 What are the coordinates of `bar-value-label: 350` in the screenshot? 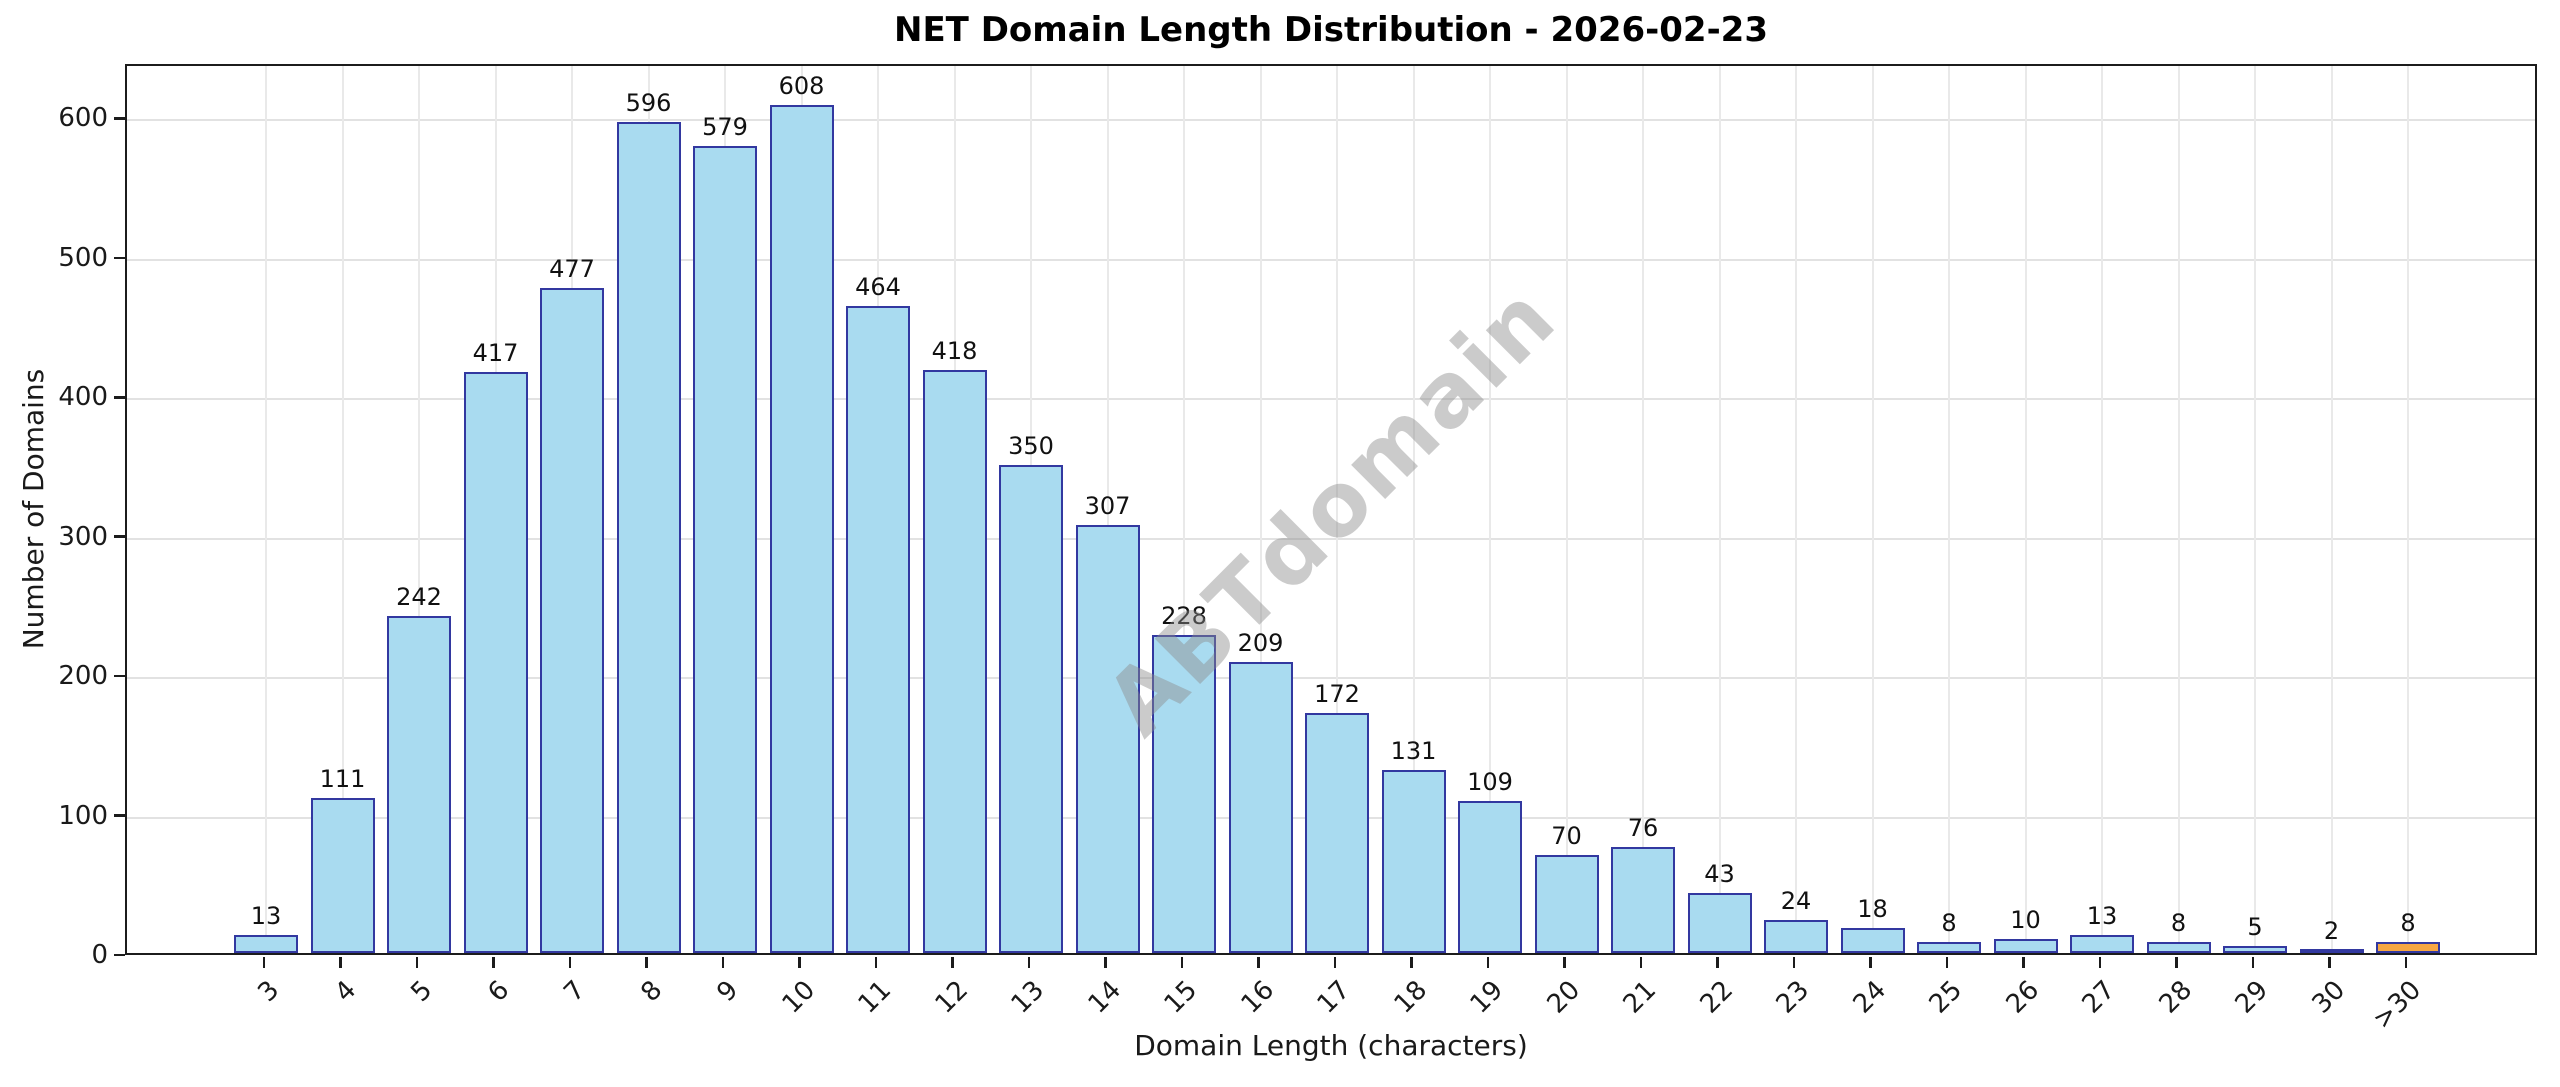 It's located at (1031, 445).